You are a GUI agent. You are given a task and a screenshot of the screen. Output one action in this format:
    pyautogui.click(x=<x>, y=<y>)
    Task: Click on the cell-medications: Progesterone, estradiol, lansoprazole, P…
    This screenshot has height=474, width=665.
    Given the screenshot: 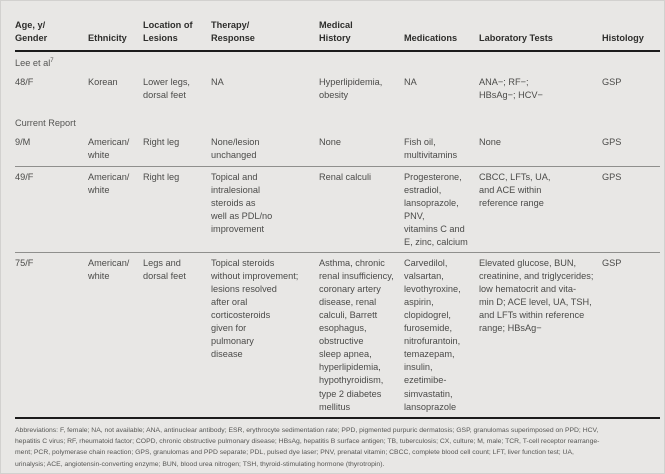 What is the action you would take?
    pyautogui.click(x=441, y=209)
    